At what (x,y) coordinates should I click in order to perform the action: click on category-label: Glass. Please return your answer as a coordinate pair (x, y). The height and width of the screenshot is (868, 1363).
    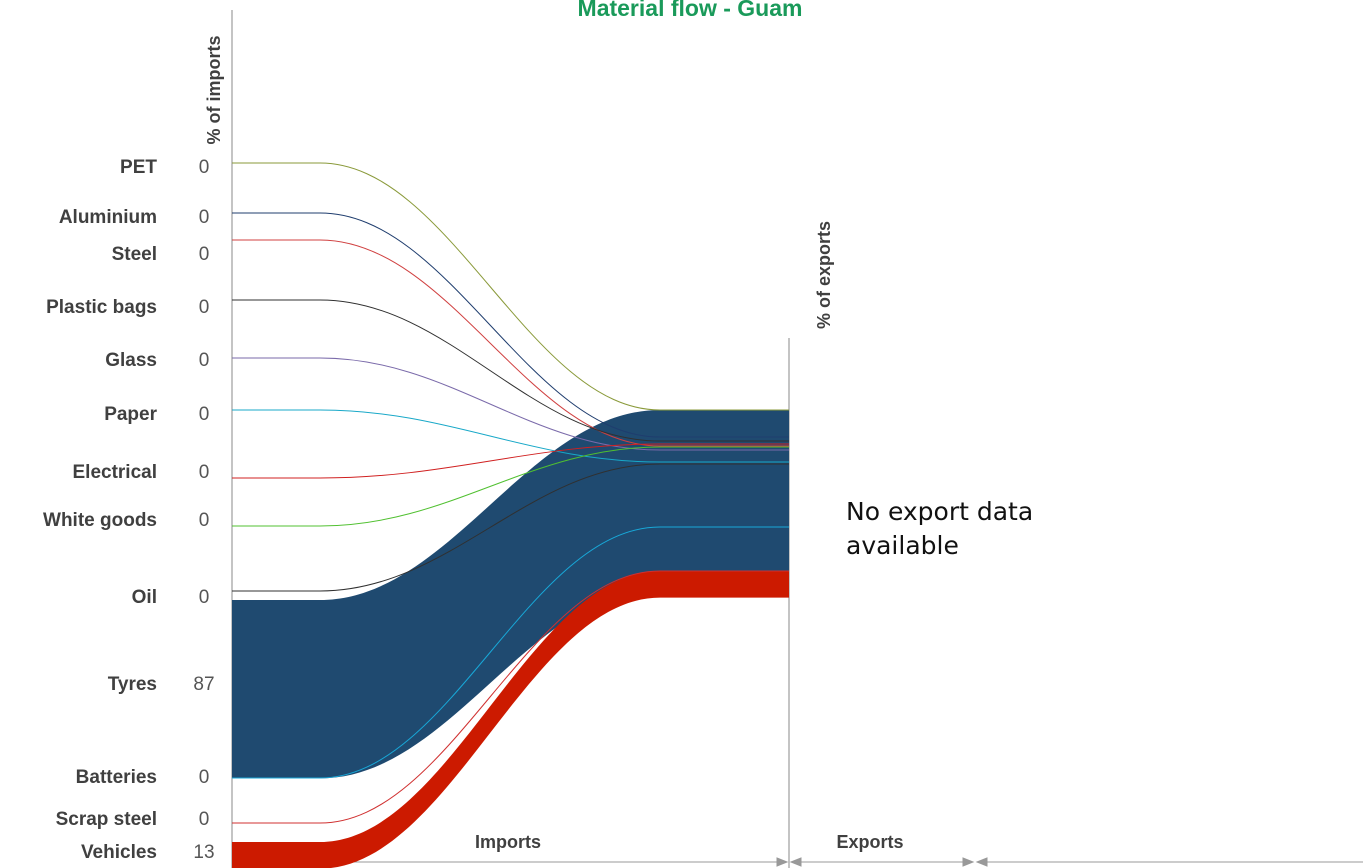
    Looking at the image, I should click on (131, 360).